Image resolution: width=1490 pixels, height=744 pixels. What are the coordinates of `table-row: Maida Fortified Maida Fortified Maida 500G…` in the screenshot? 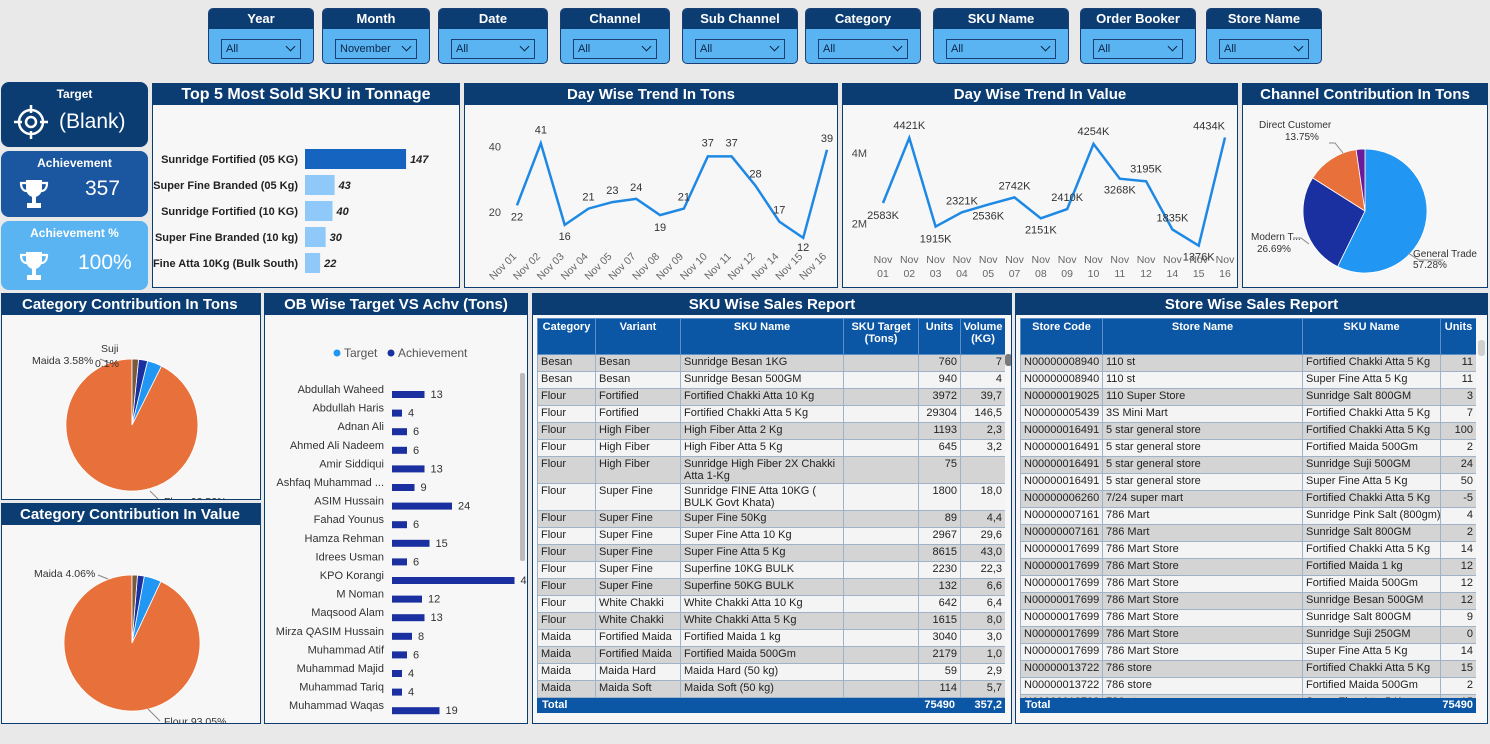 It's located at (771, 655).